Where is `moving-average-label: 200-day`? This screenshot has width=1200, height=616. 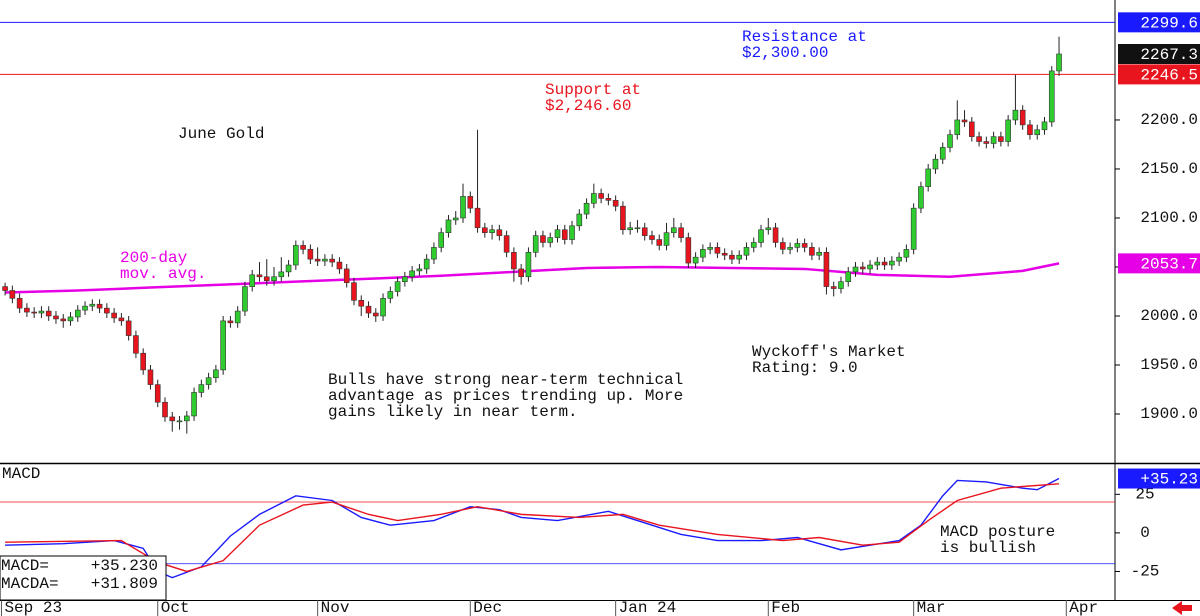 moving-average-label: 200-day is located at coordinates (154, 258).